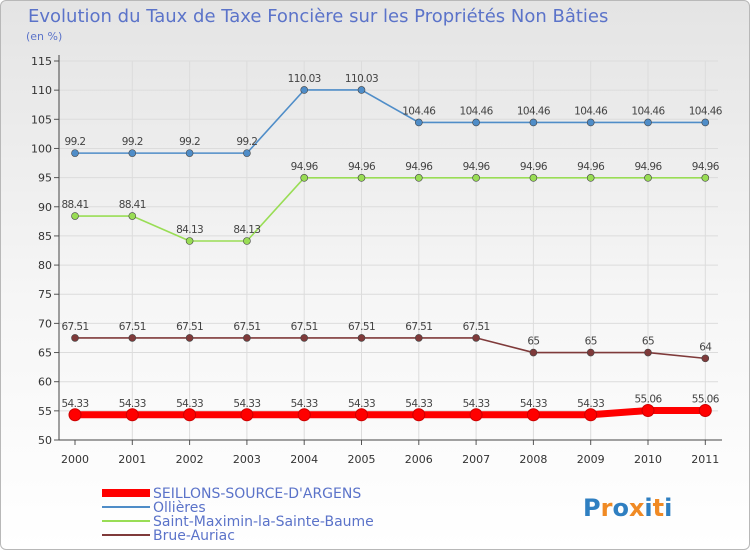 The height and width of the screenshot is (550, 750). I want to click on legend-label: Brue-Auriac, so click(194, 536).